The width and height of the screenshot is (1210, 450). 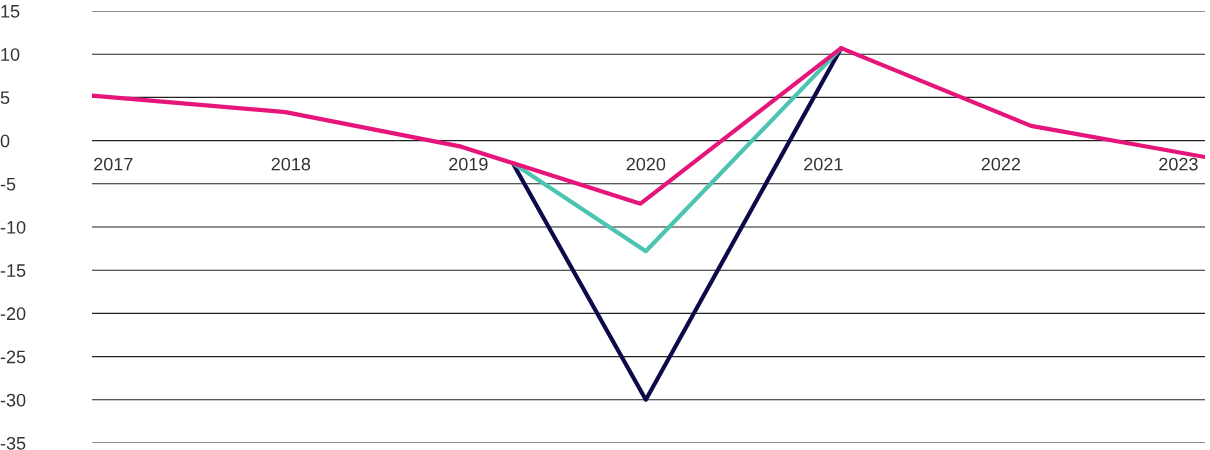 I want to click on y-tick-label: -25, so click(x=13, y=357).